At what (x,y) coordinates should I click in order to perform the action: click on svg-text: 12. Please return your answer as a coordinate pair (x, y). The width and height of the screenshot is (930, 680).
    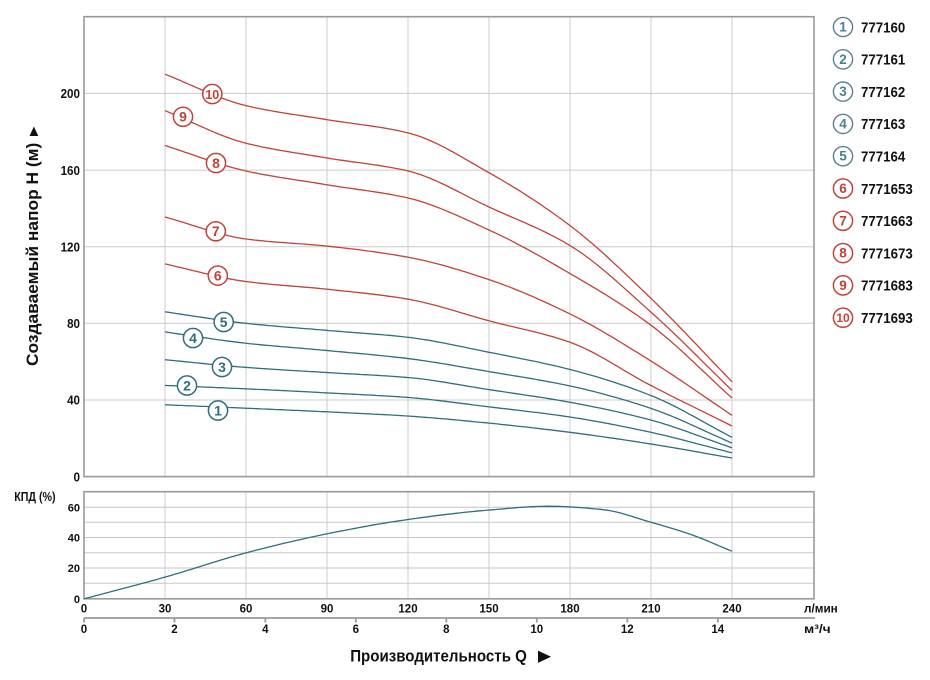
    Looking at the image, I should click on (627, 630).